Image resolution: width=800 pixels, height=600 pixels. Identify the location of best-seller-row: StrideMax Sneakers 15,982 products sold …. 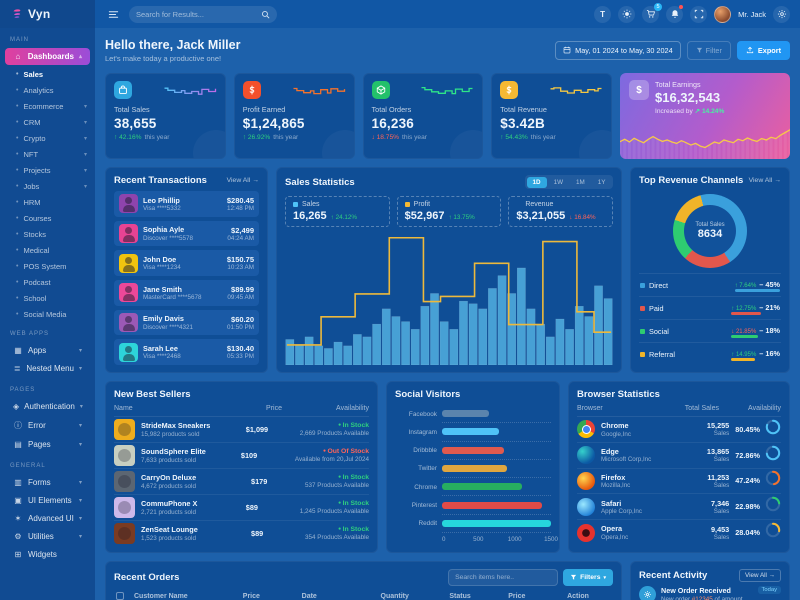
(241, 430).